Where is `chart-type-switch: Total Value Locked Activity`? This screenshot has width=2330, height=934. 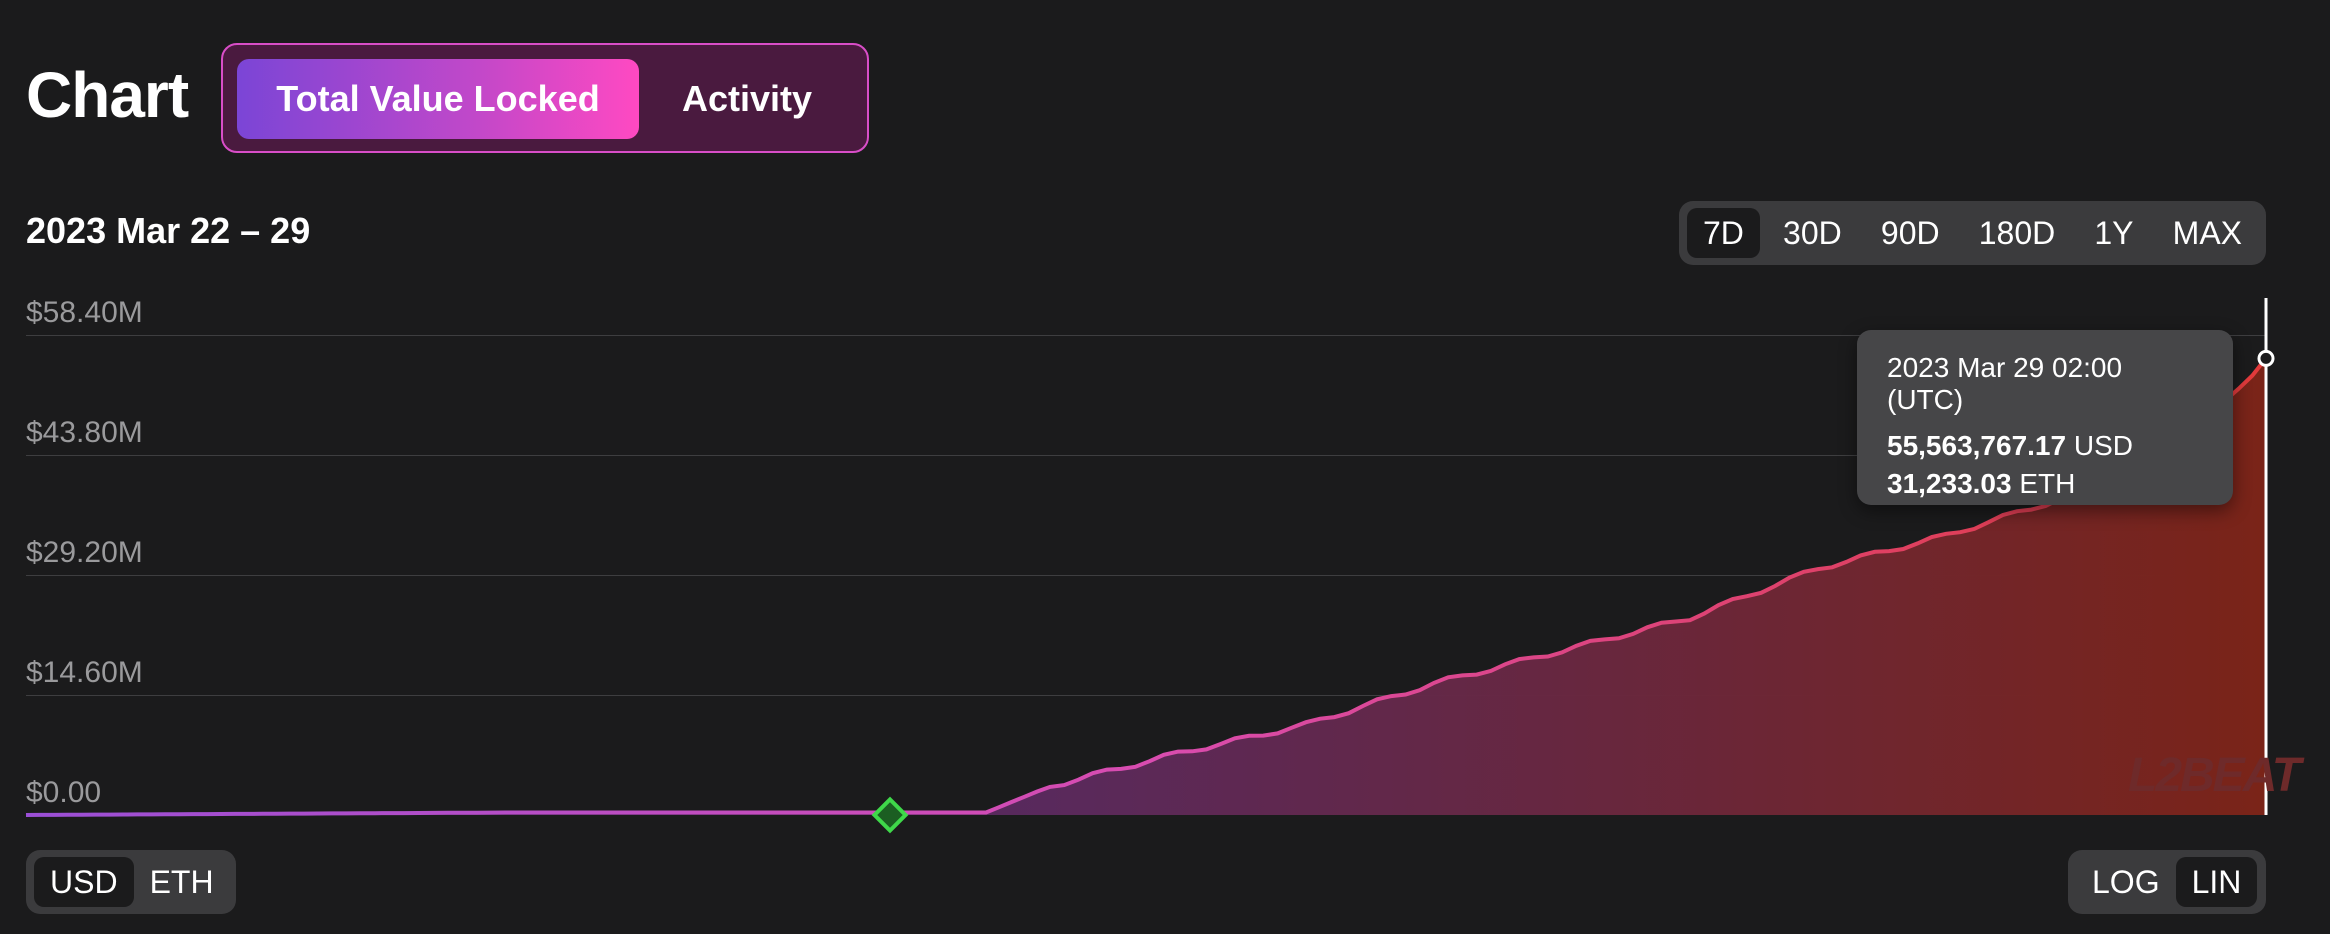
chart-type-switch: Total Value Locked Activity is located at coordinates (545, 98).